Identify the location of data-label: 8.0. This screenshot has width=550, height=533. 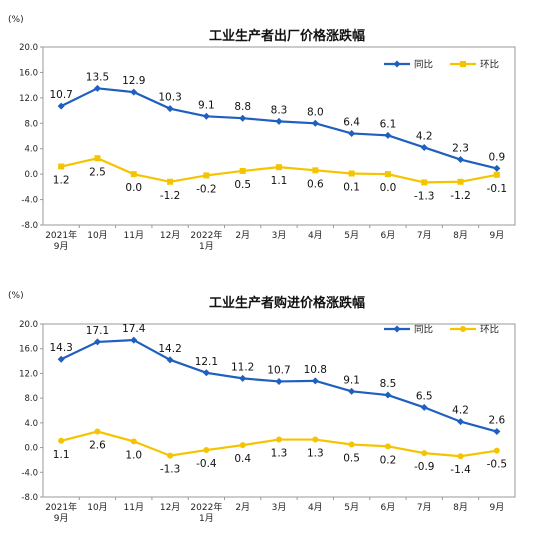
(315, 112).